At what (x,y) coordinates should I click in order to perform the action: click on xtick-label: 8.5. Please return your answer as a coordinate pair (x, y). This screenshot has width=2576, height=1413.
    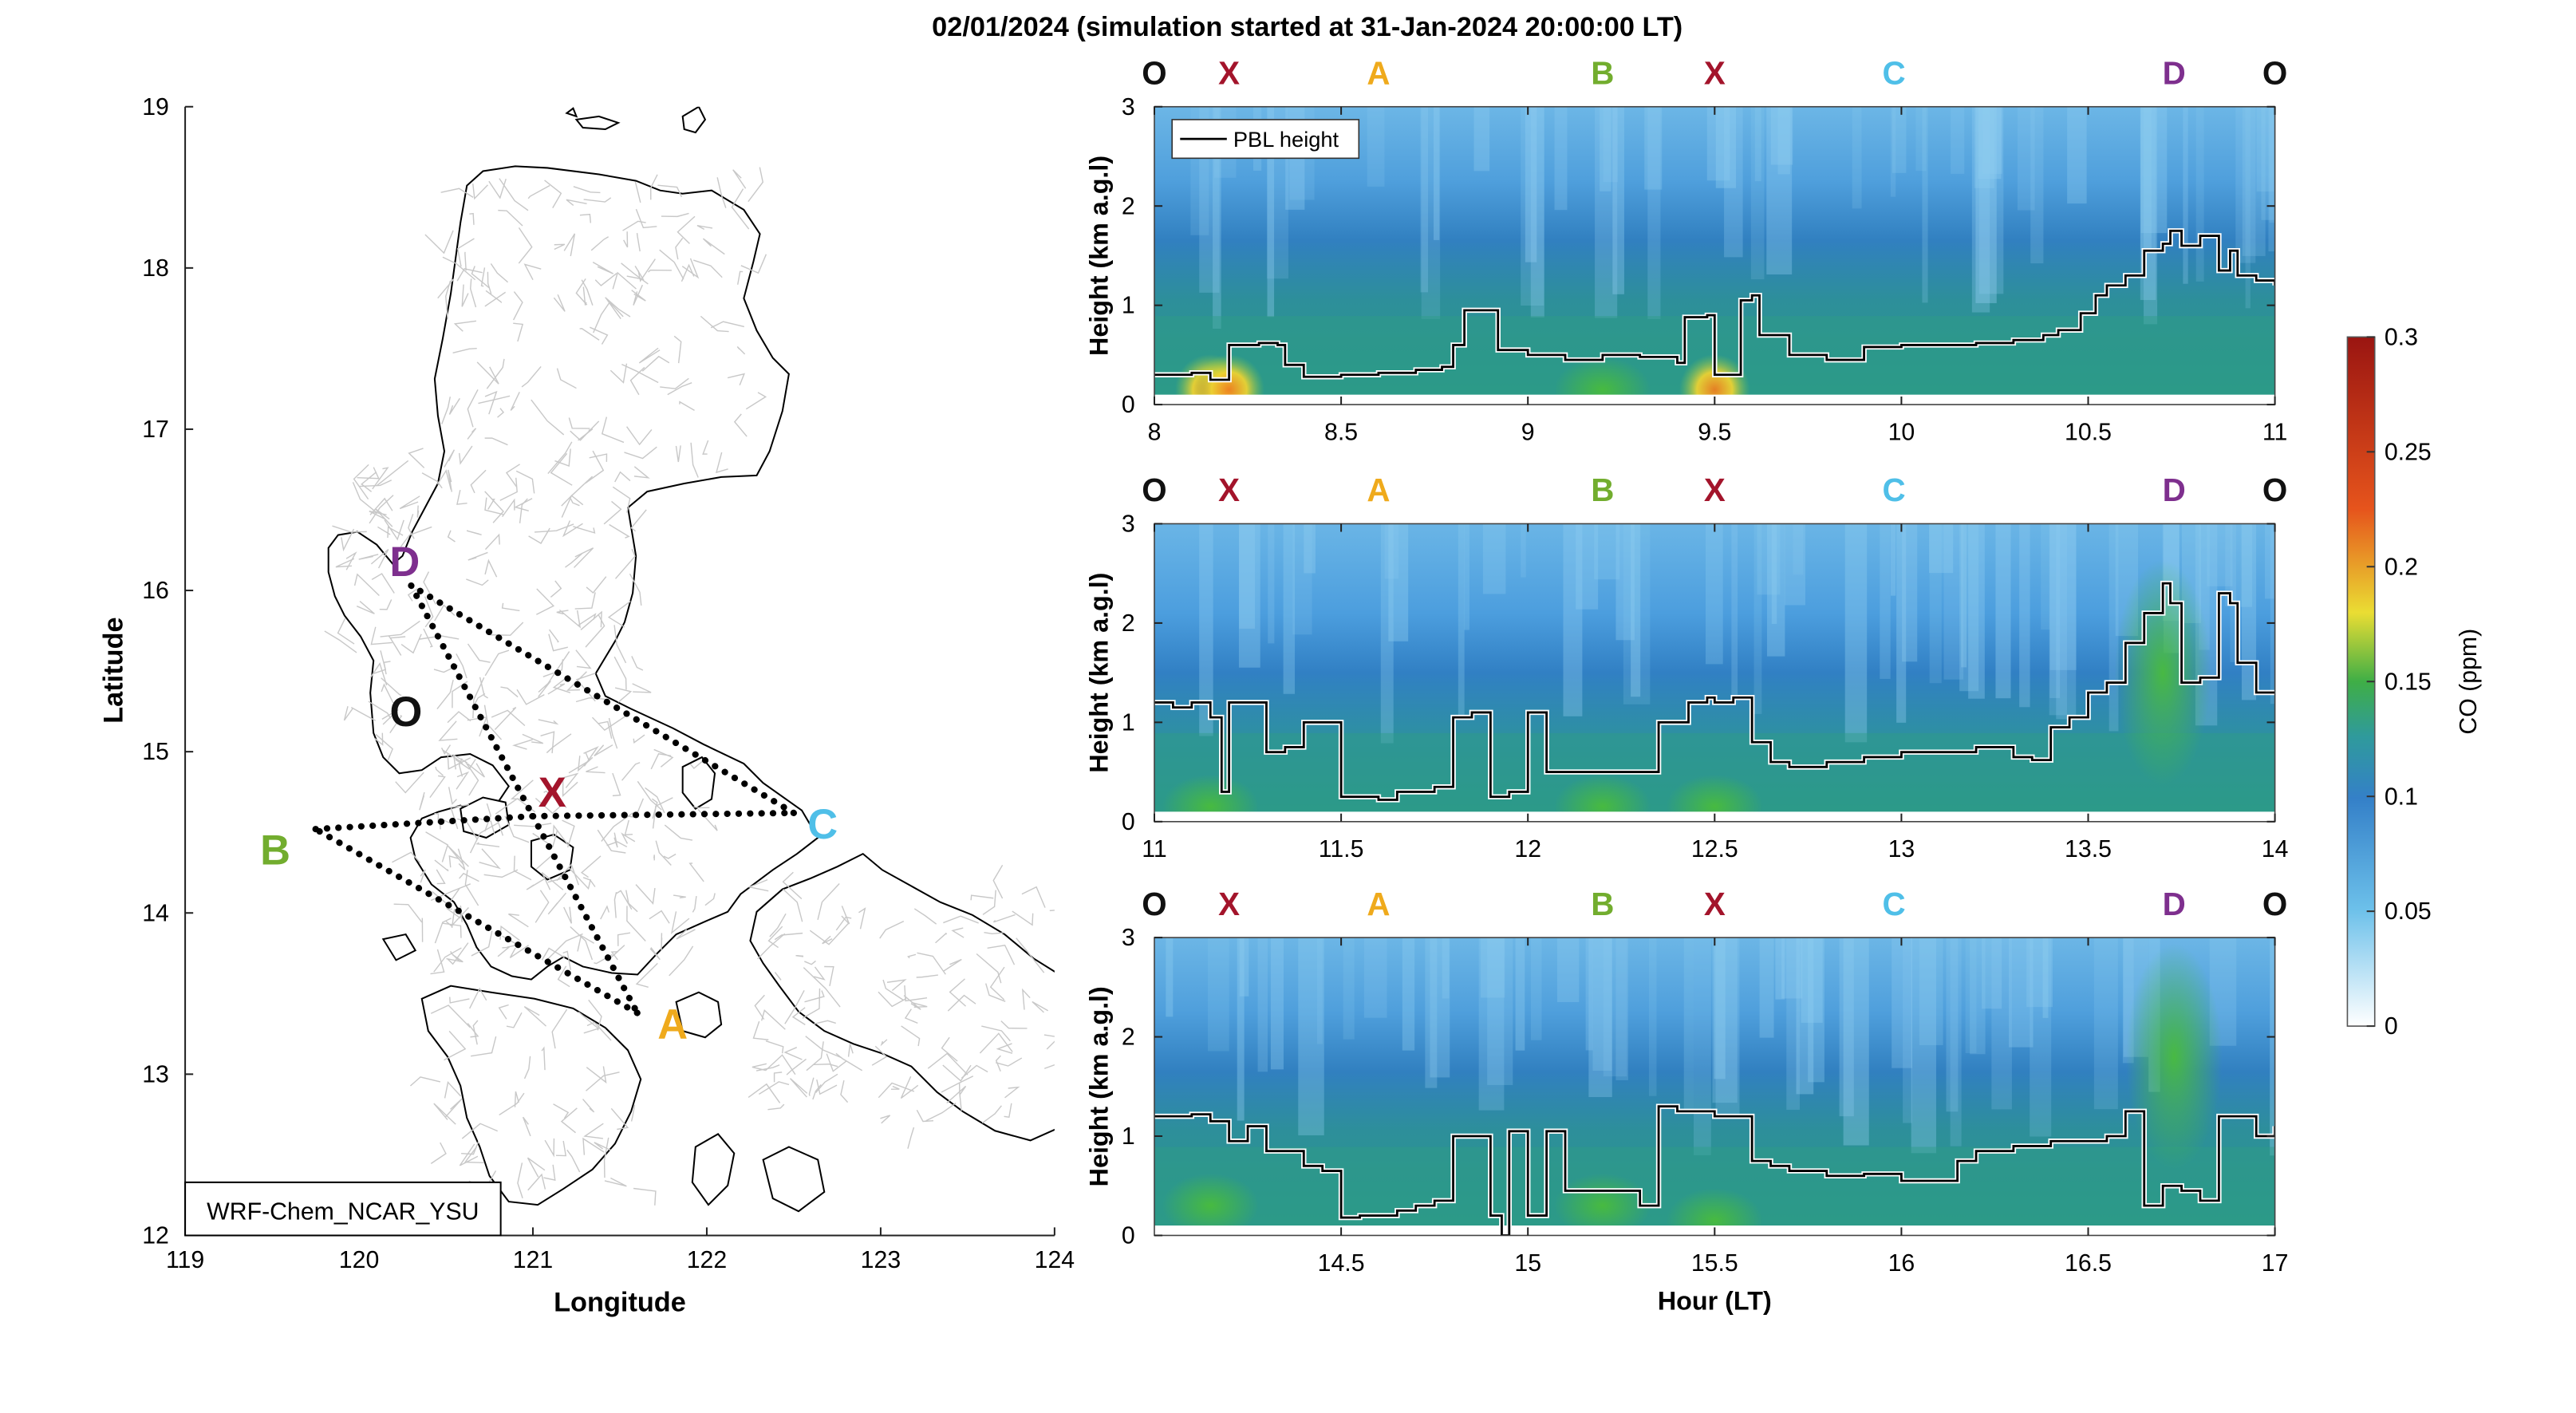
    Looking at the image, I should click on (1341, 433).